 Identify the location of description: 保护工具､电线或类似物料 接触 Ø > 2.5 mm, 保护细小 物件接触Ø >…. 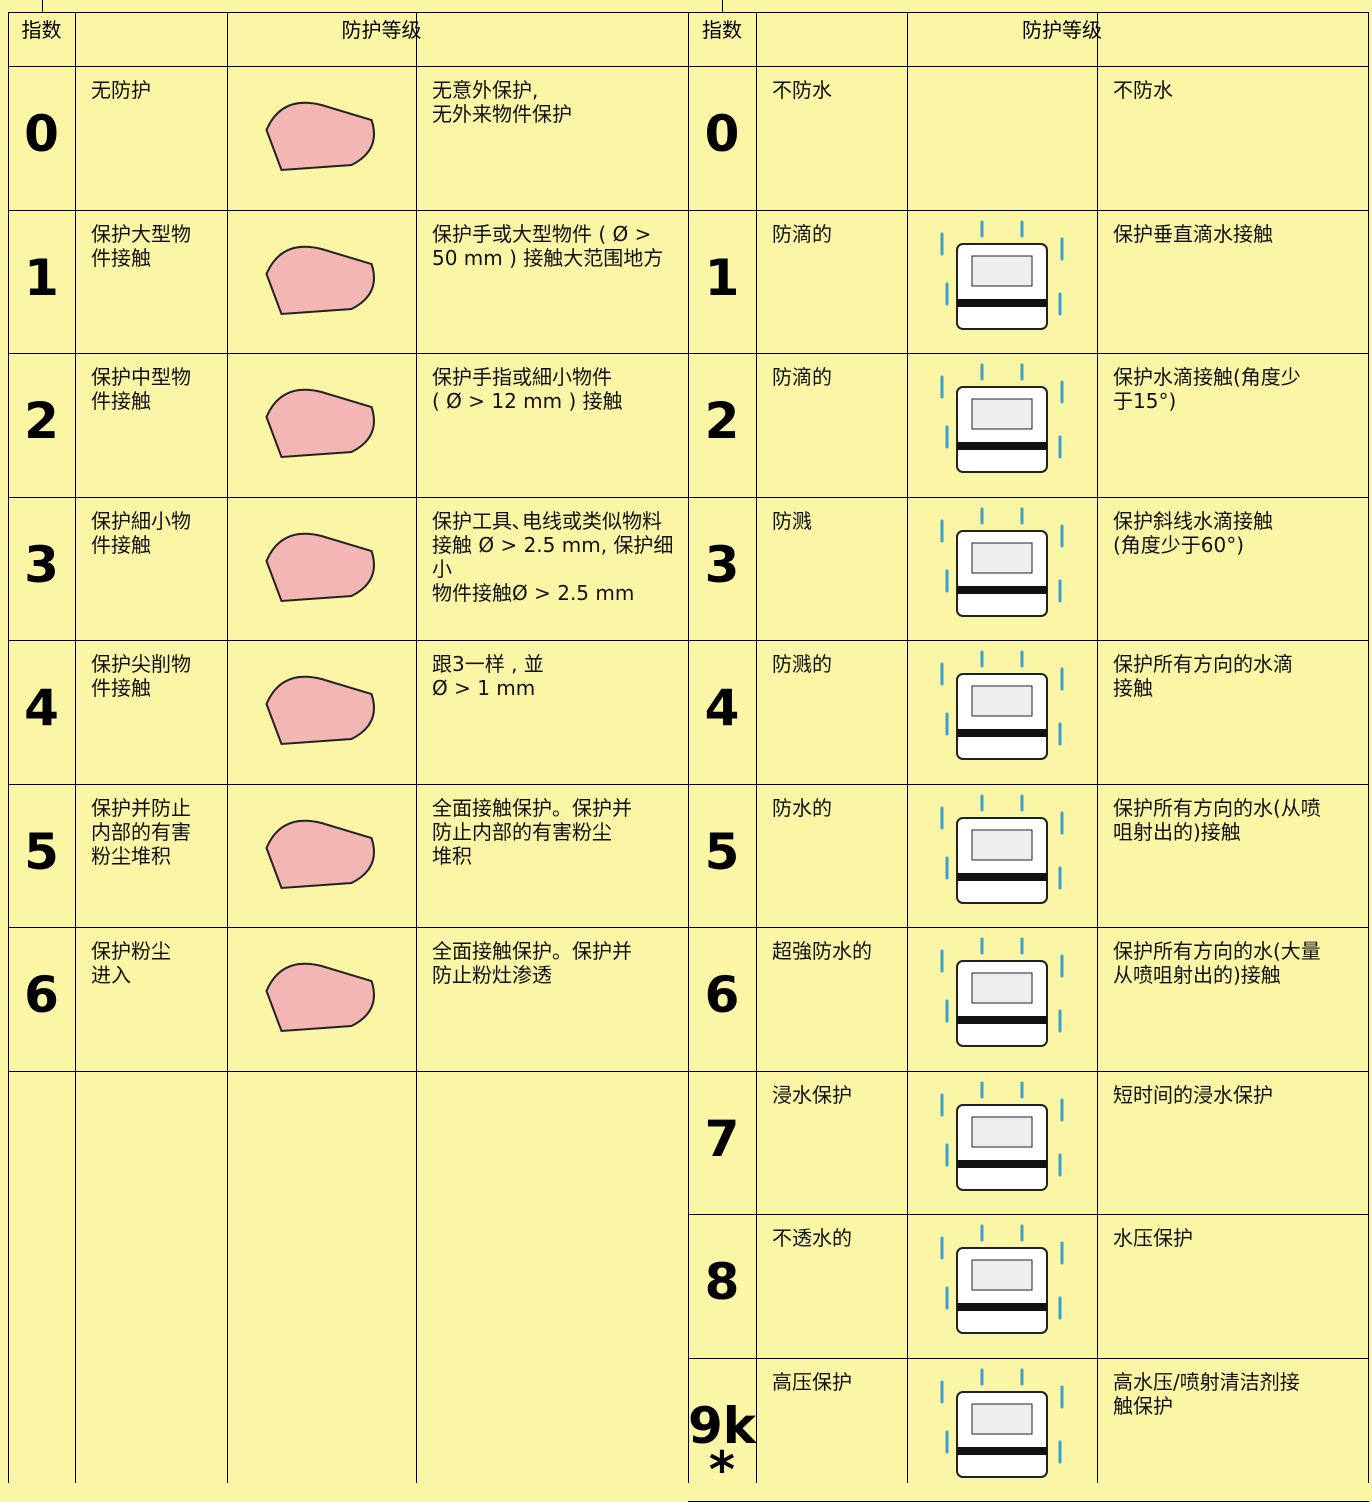
(553, 556).